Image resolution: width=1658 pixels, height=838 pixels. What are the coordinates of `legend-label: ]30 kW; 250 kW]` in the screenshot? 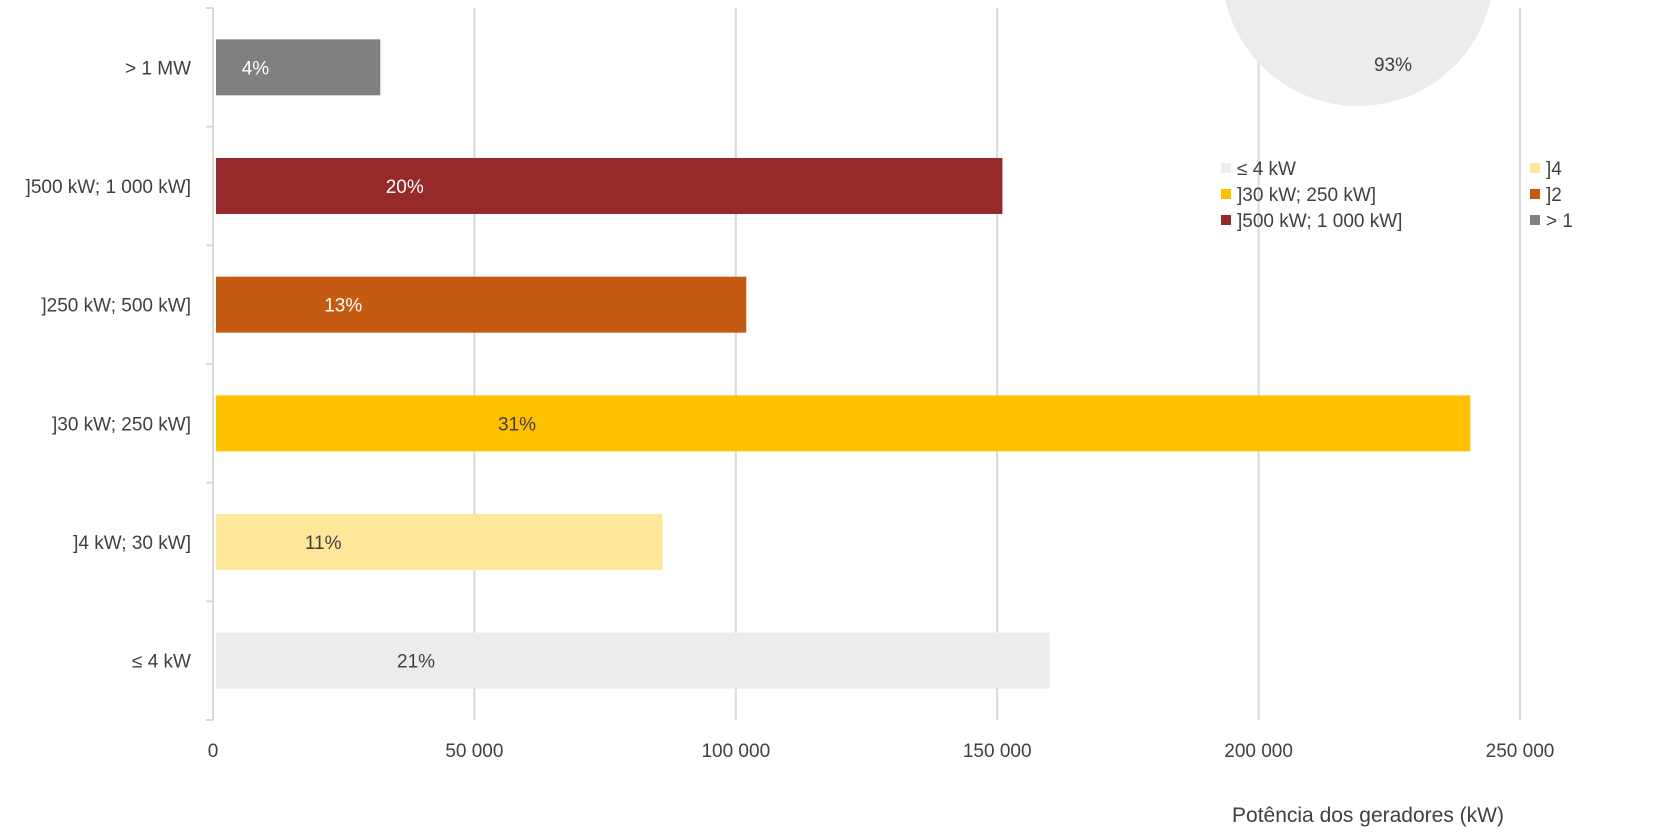 It's located at (1306, 195).